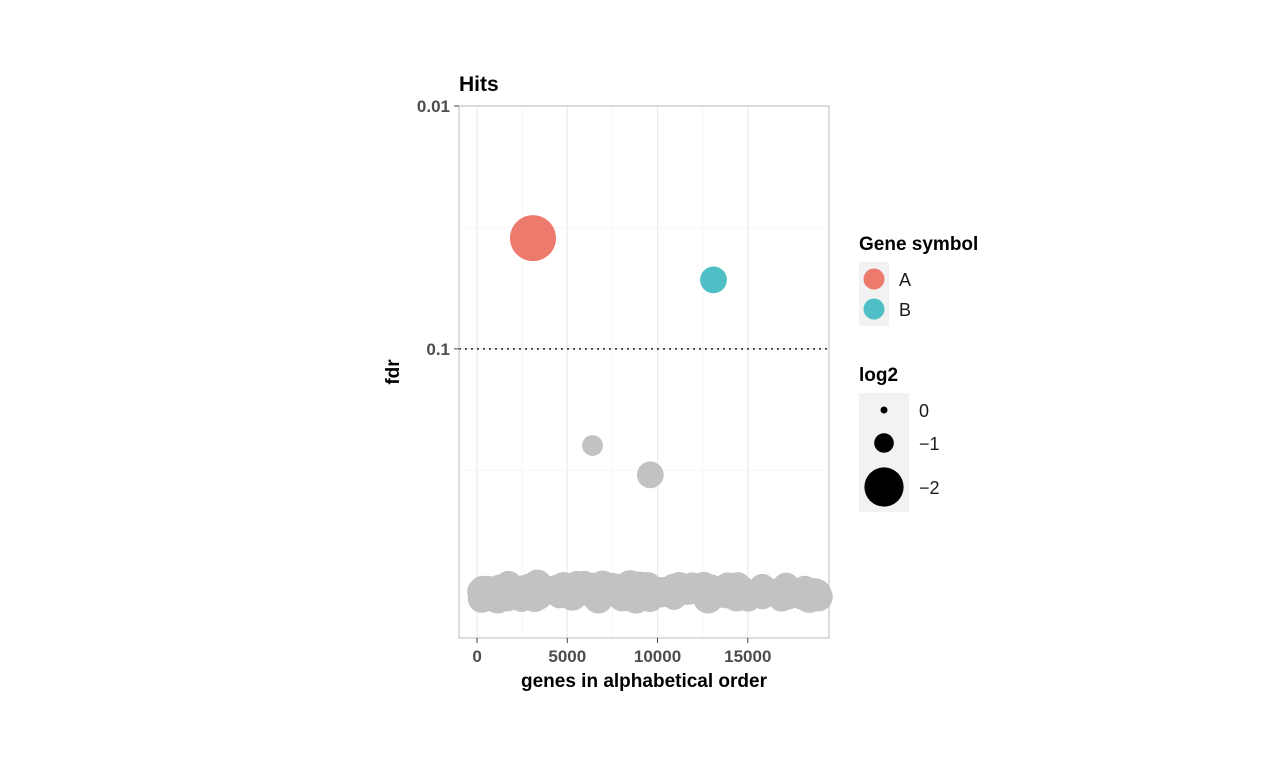 The width and height of the screenshot is (1280, 757). I want to click on y-tick-label: 0.1, so click(438, 349).